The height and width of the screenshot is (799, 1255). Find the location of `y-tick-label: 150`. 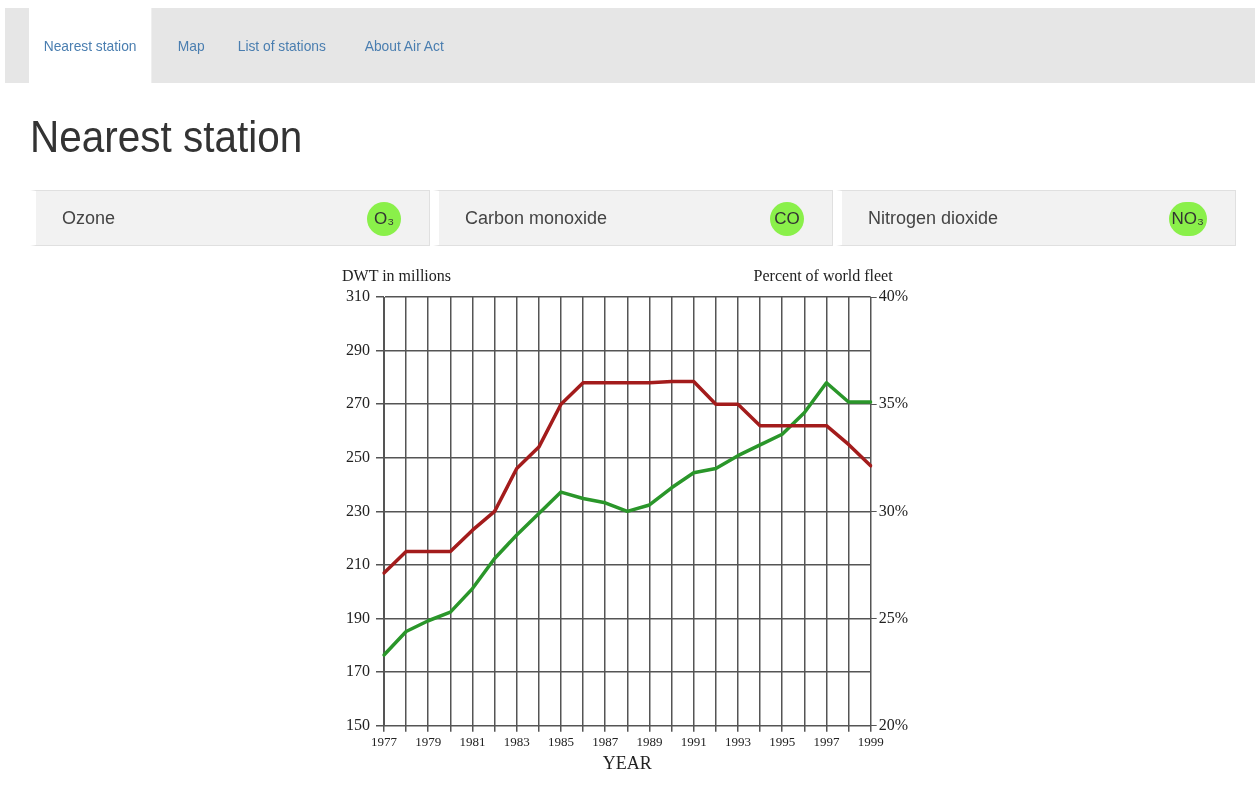

y-tick-label: 150 is located at coordinates (358, 724).